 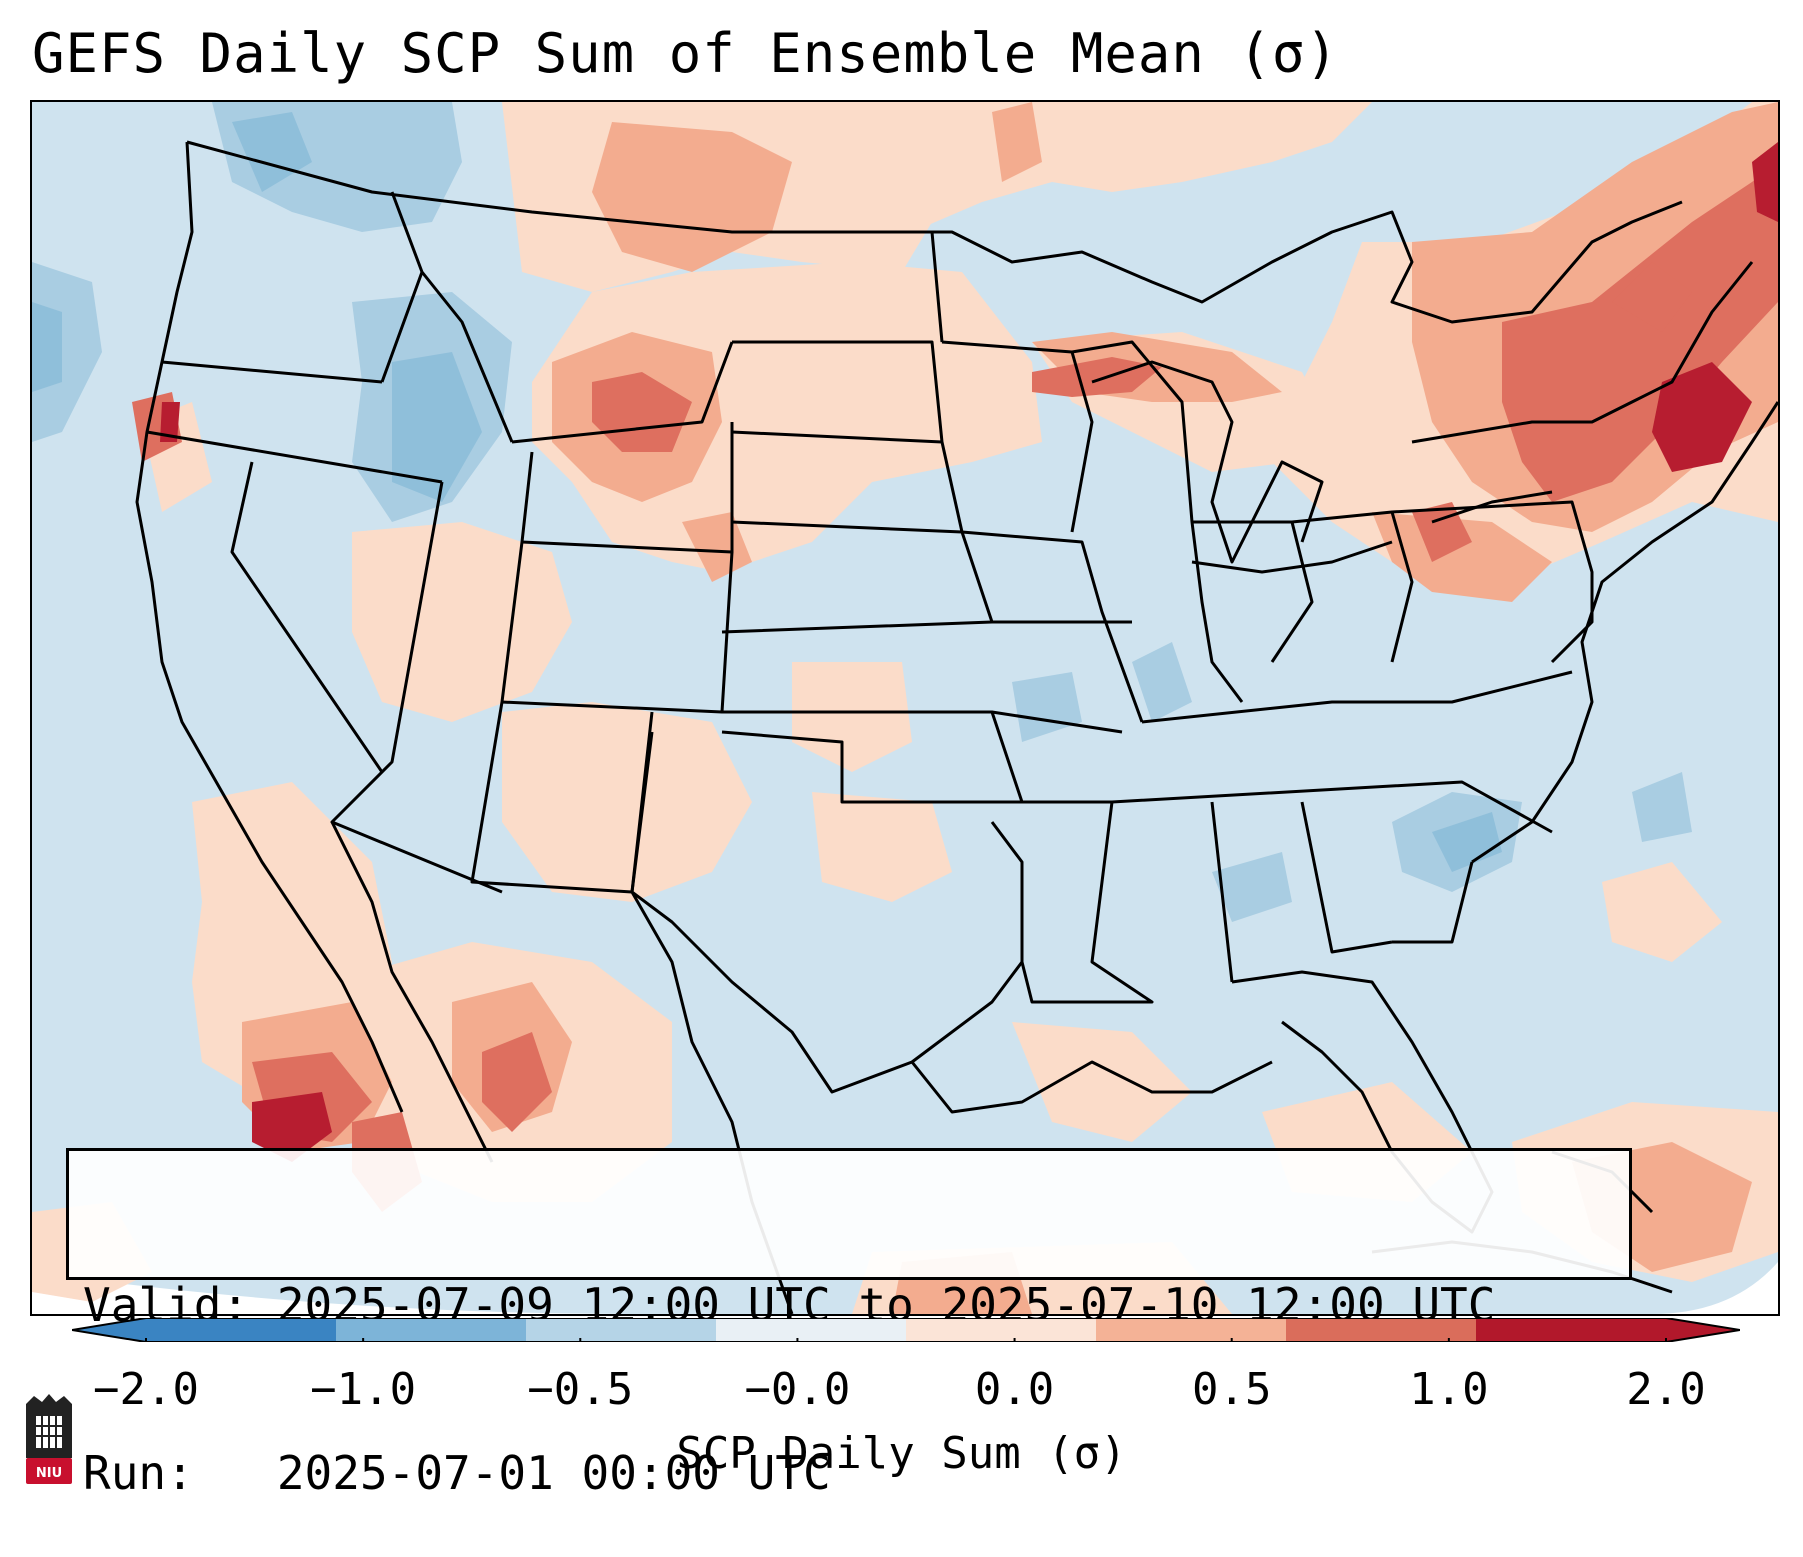 I want to click on run-time-line: Run: 2025-07-01 00:00 UTC, so click(x=457, y=1473).